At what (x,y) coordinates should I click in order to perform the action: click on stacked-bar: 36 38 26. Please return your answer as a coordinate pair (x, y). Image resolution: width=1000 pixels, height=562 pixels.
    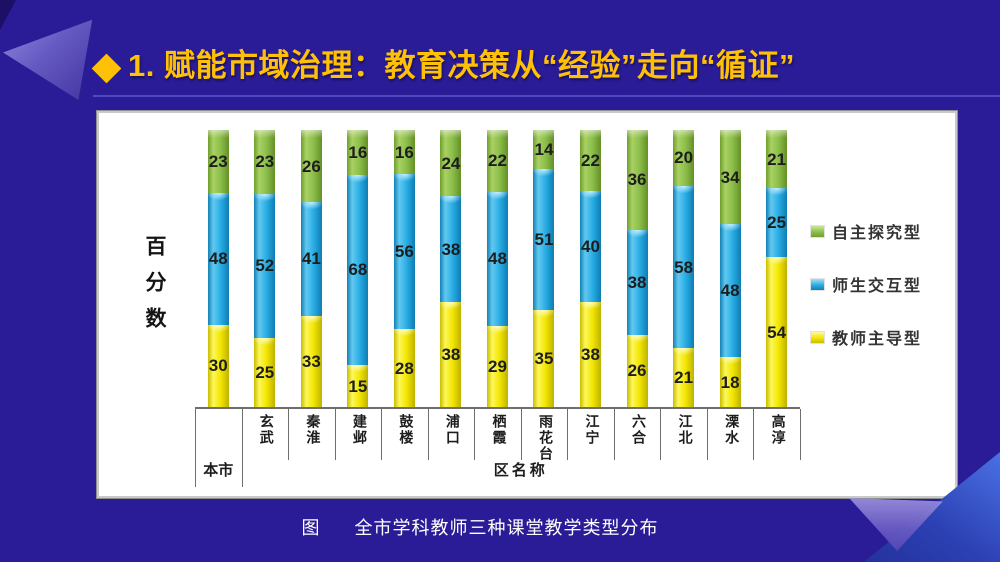
    Looking at the image, I should click on (637, 268).